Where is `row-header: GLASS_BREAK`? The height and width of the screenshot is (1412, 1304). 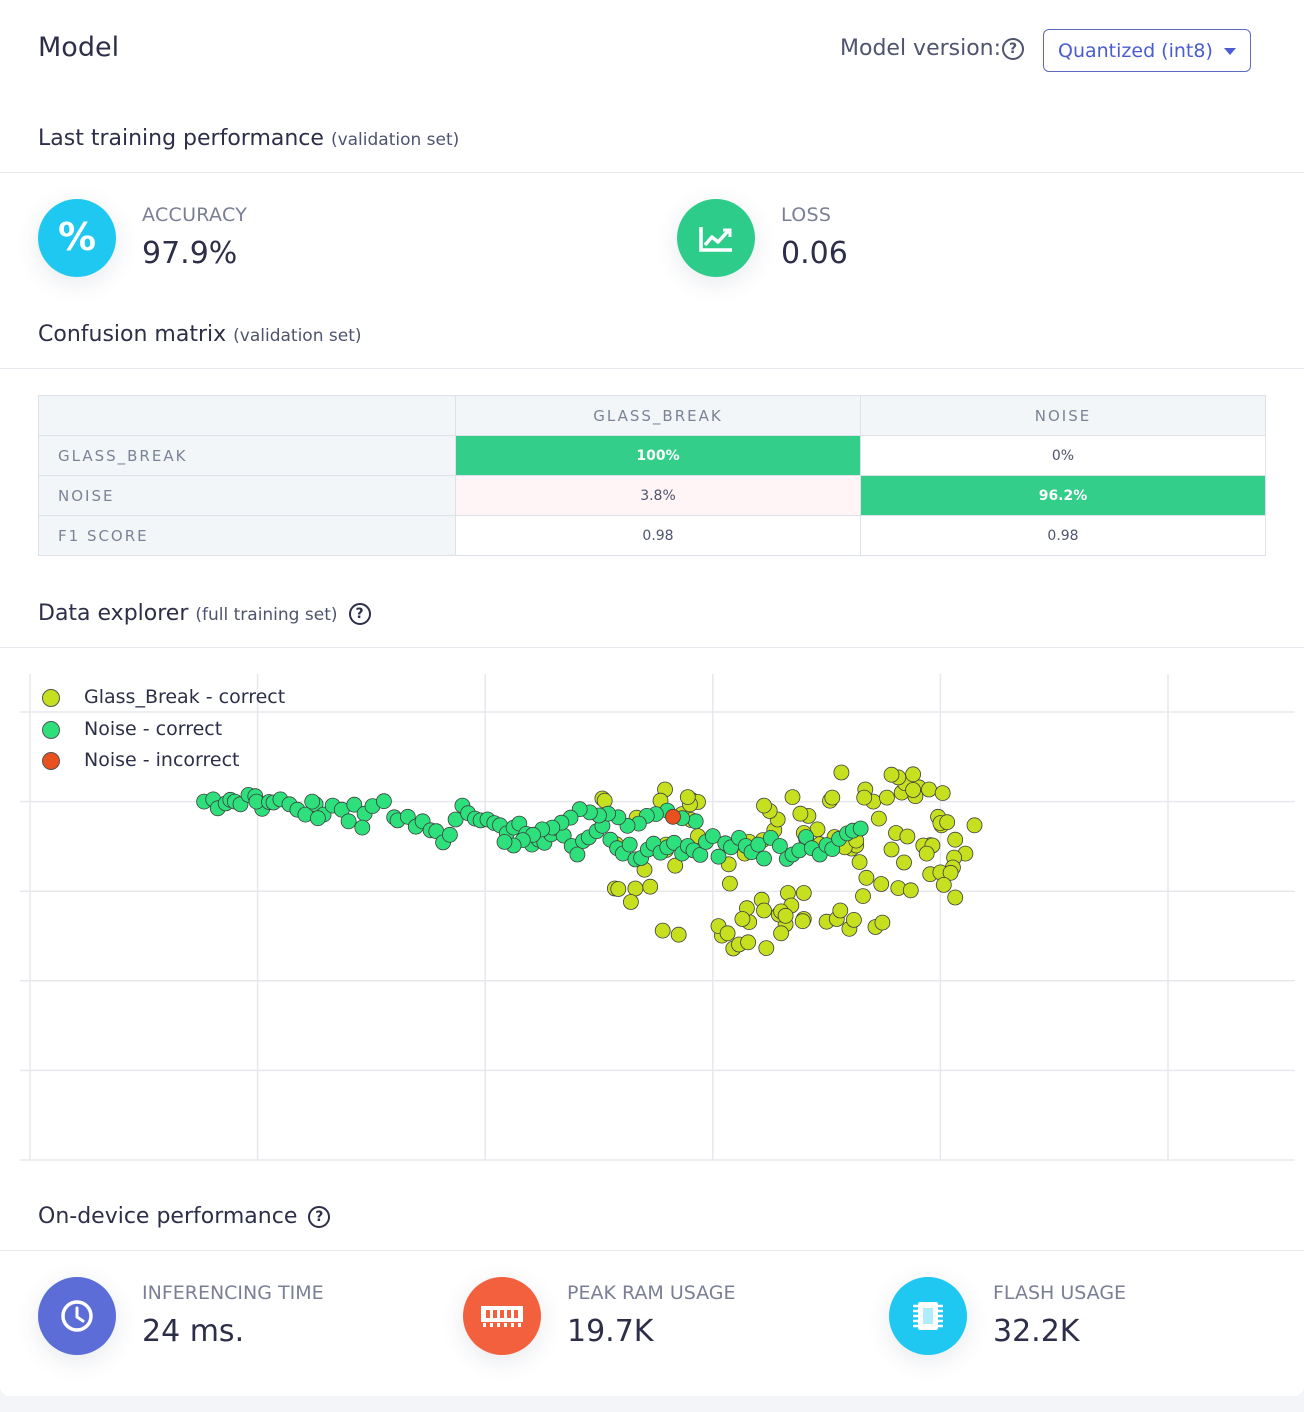 row-header: GLASS_BREAK is located at coordinates (247, 455).